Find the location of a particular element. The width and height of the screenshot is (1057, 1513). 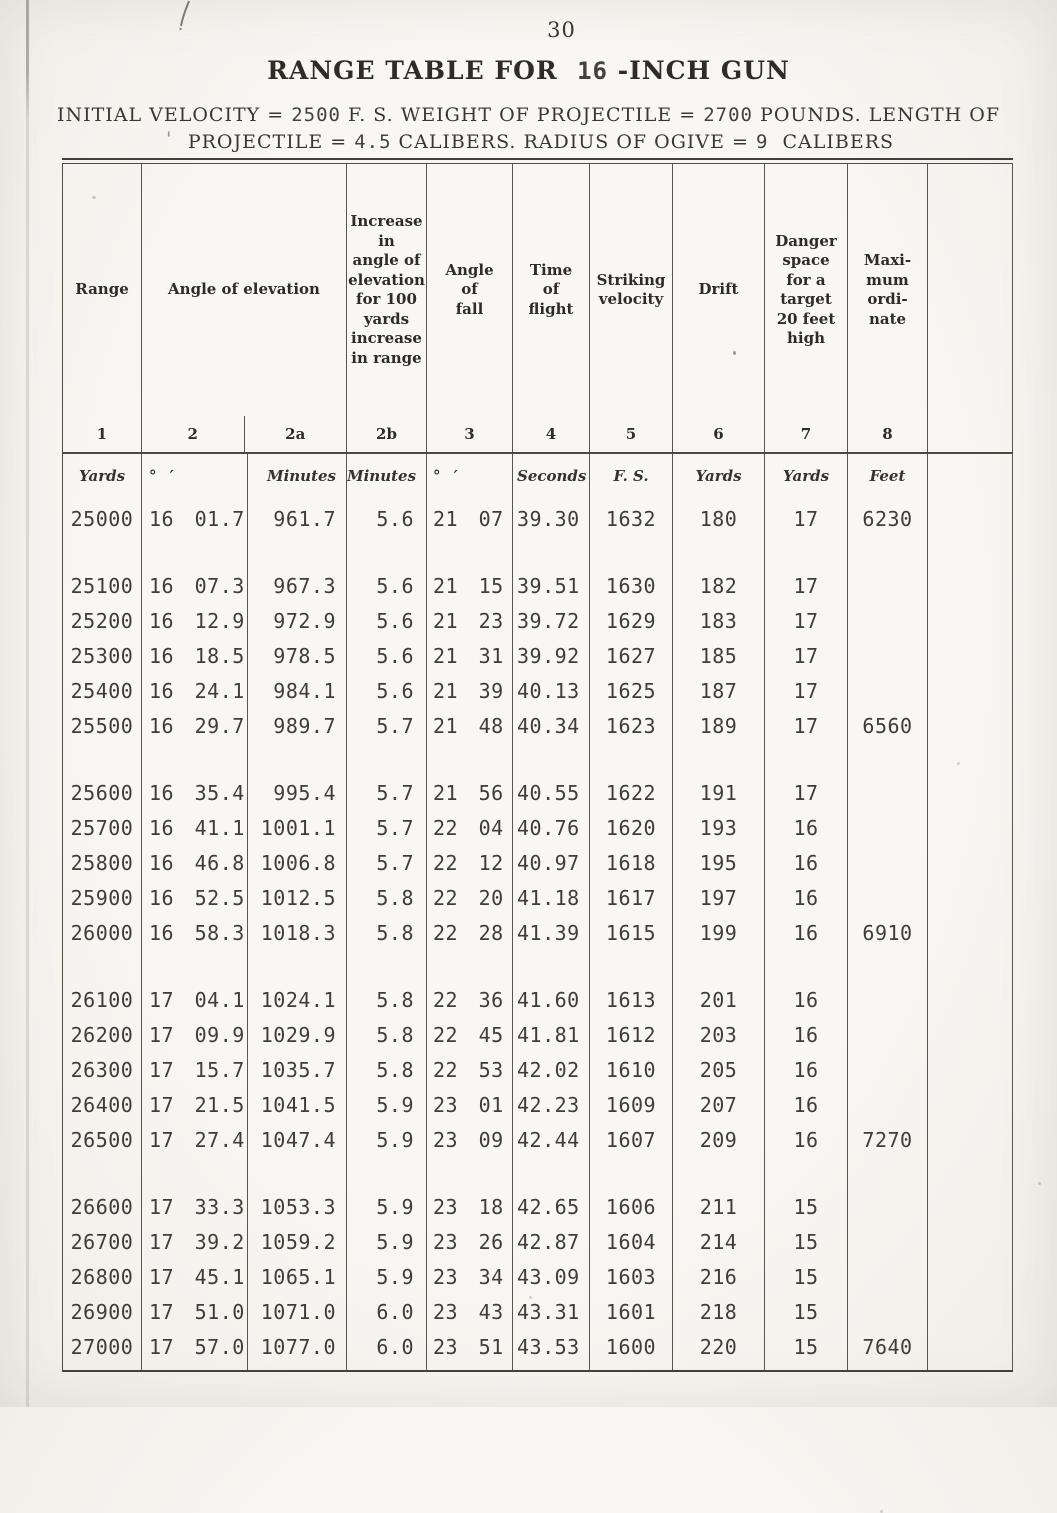

table-cell: 25800 is located at coordinates (102, 862).